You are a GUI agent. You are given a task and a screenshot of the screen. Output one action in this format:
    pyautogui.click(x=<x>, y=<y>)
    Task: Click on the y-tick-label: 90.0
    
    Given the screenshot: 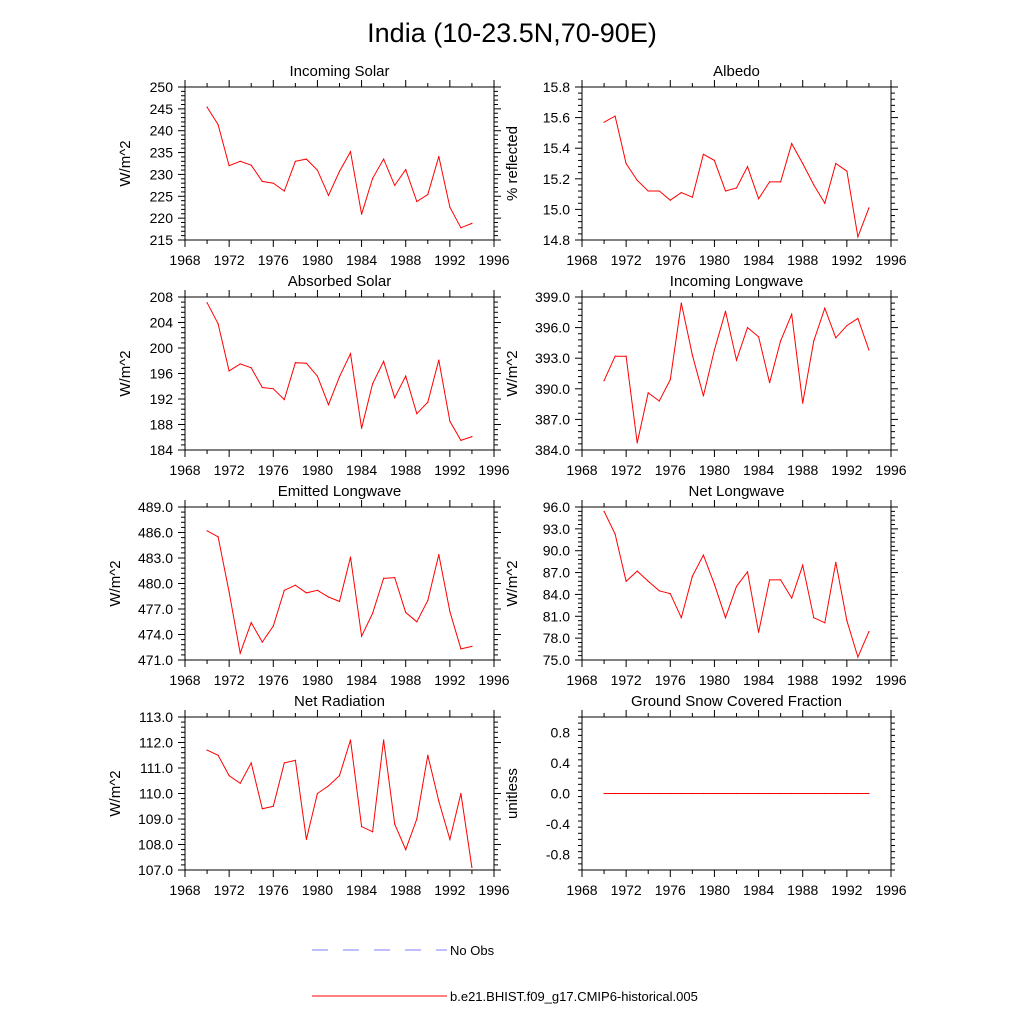 What is the action you would take?
    pyautogui.click(x=556, y=551)
    